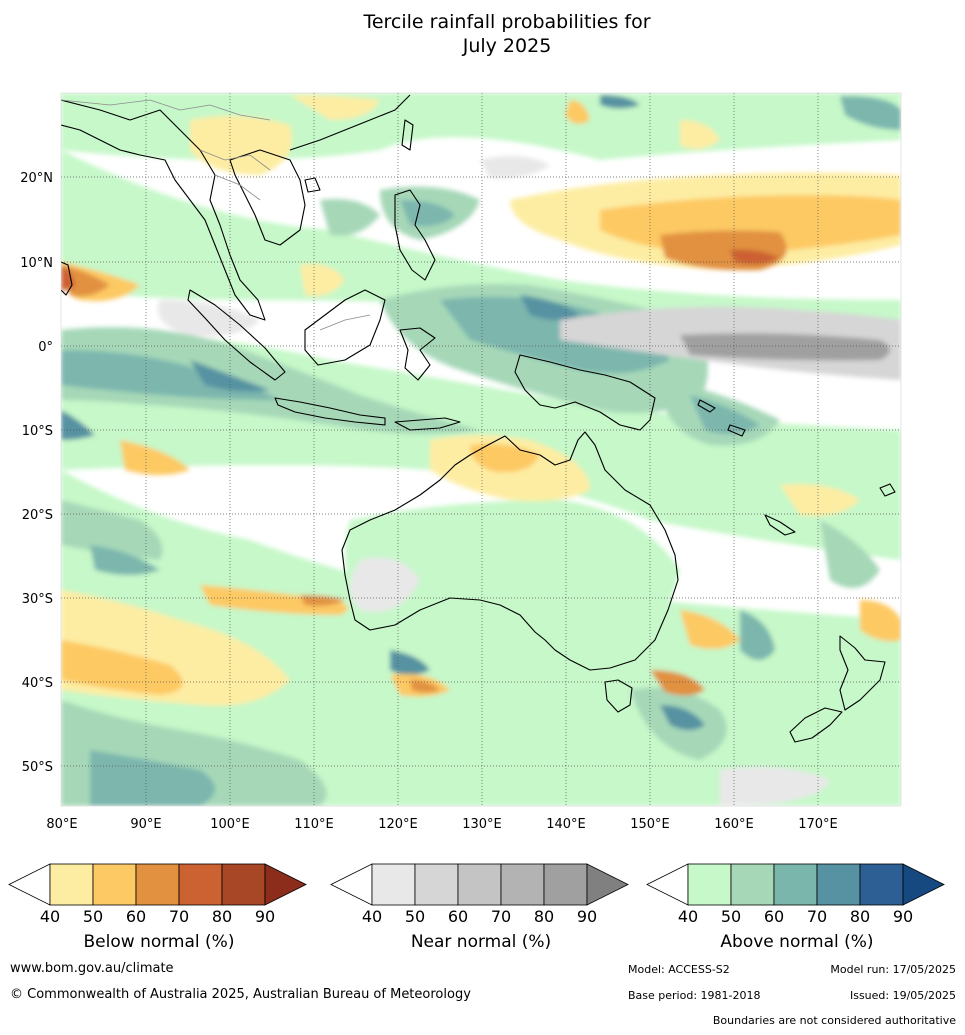 The height and width of the screenshot is (1035, 965). I want to click on issued-text: Issued: 19/05/2025, so click(902, 995).